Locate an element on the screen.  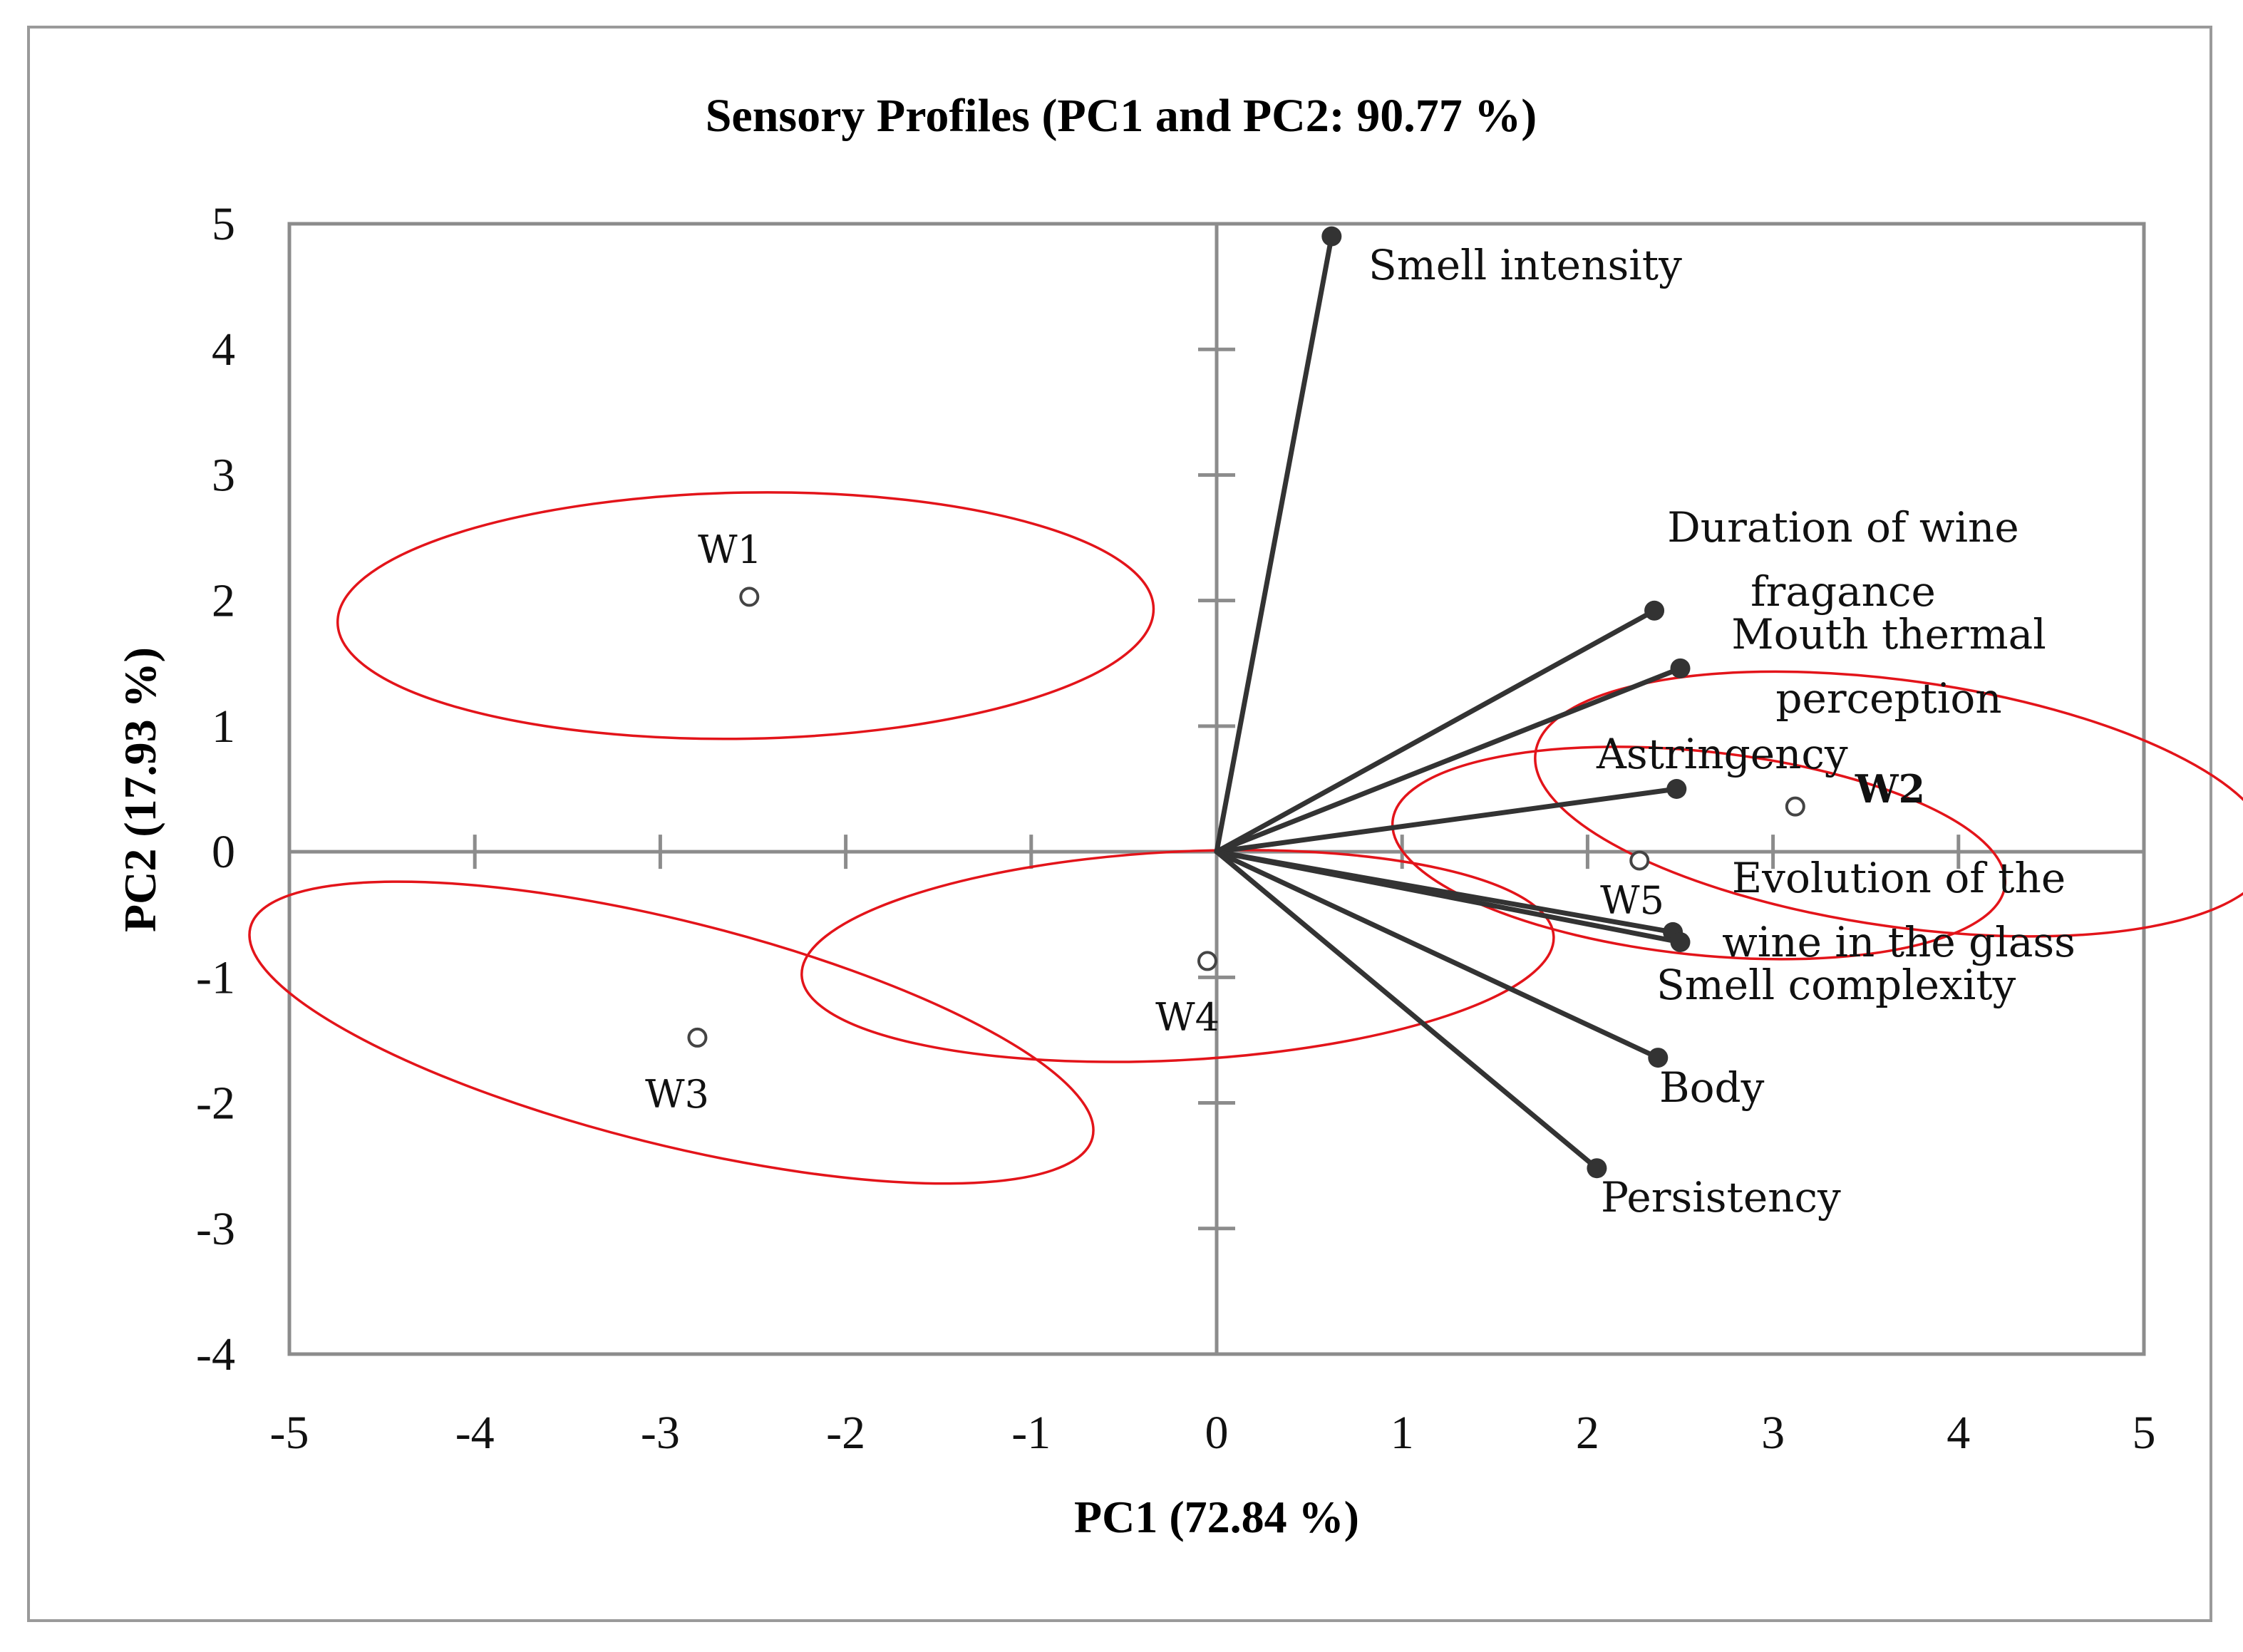
vector-duration-of-wine-fragance is located at coordinates (1436, 732).